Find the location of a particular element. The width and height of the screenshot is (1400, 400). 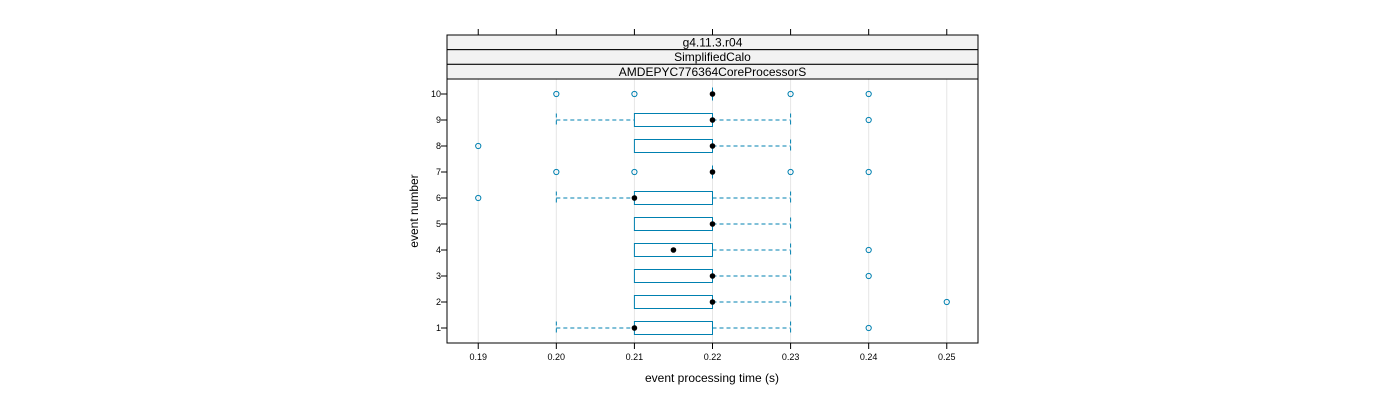

x-tick-label: 0.25 is located at coordinates (947, 357).